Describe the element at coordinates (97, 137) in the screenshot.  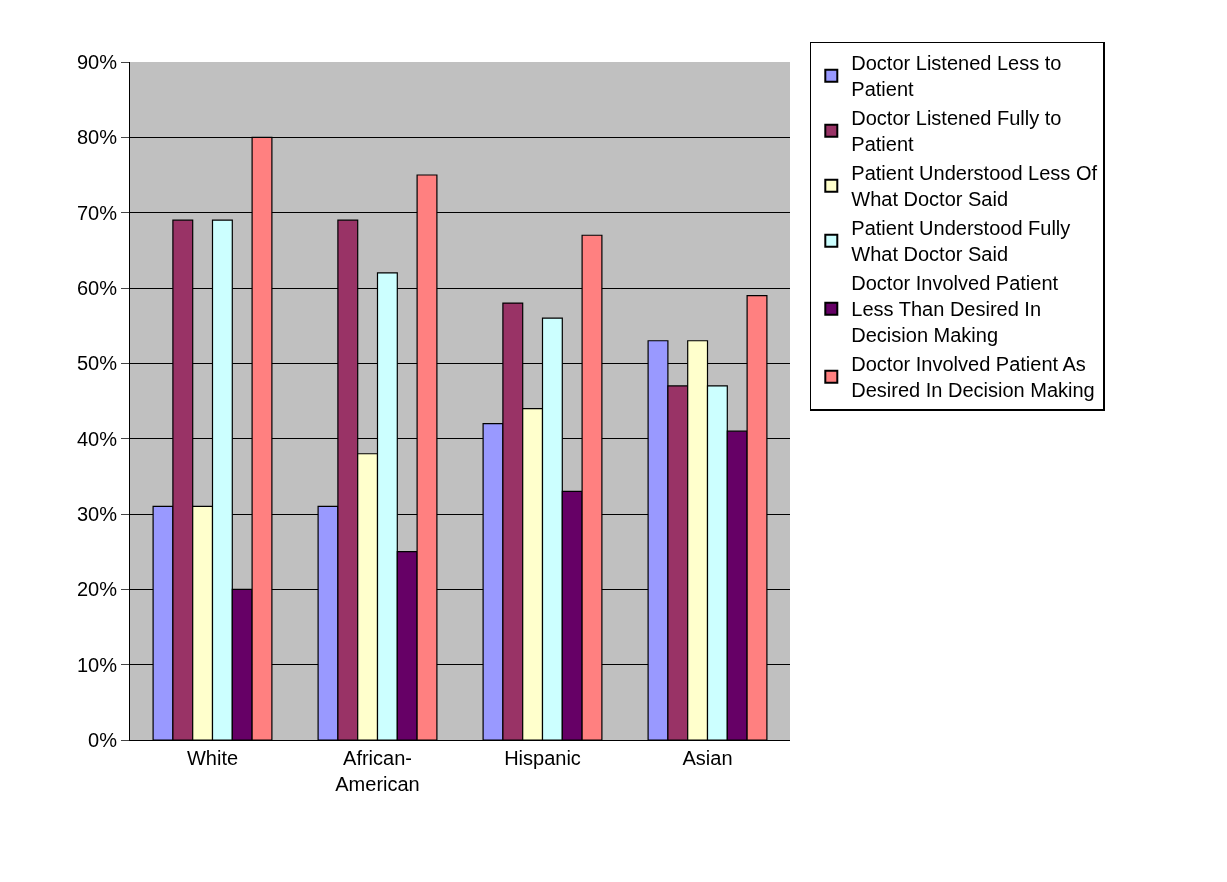
I see `y-tick-label: 80%` at that location.